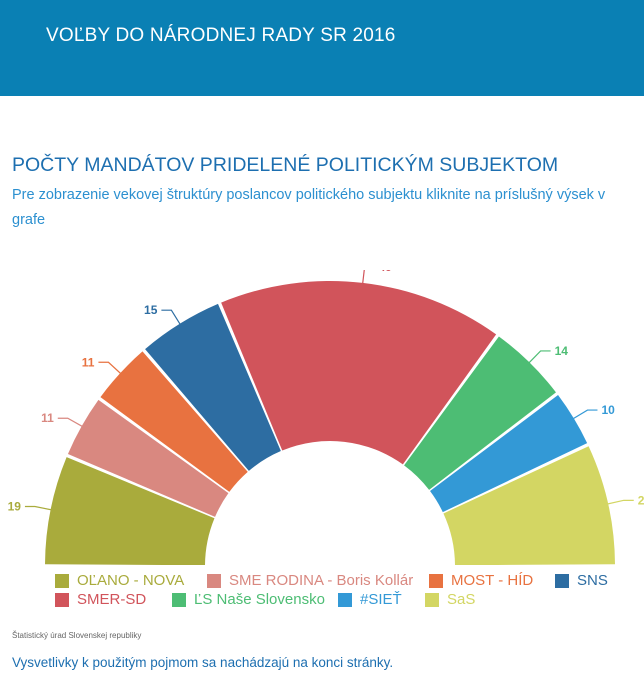 The width and height of the screenshot is (644, 678). Describe the element at coordinates (584, 415) in the screenshot. I see `leader-line-siet` at that location.